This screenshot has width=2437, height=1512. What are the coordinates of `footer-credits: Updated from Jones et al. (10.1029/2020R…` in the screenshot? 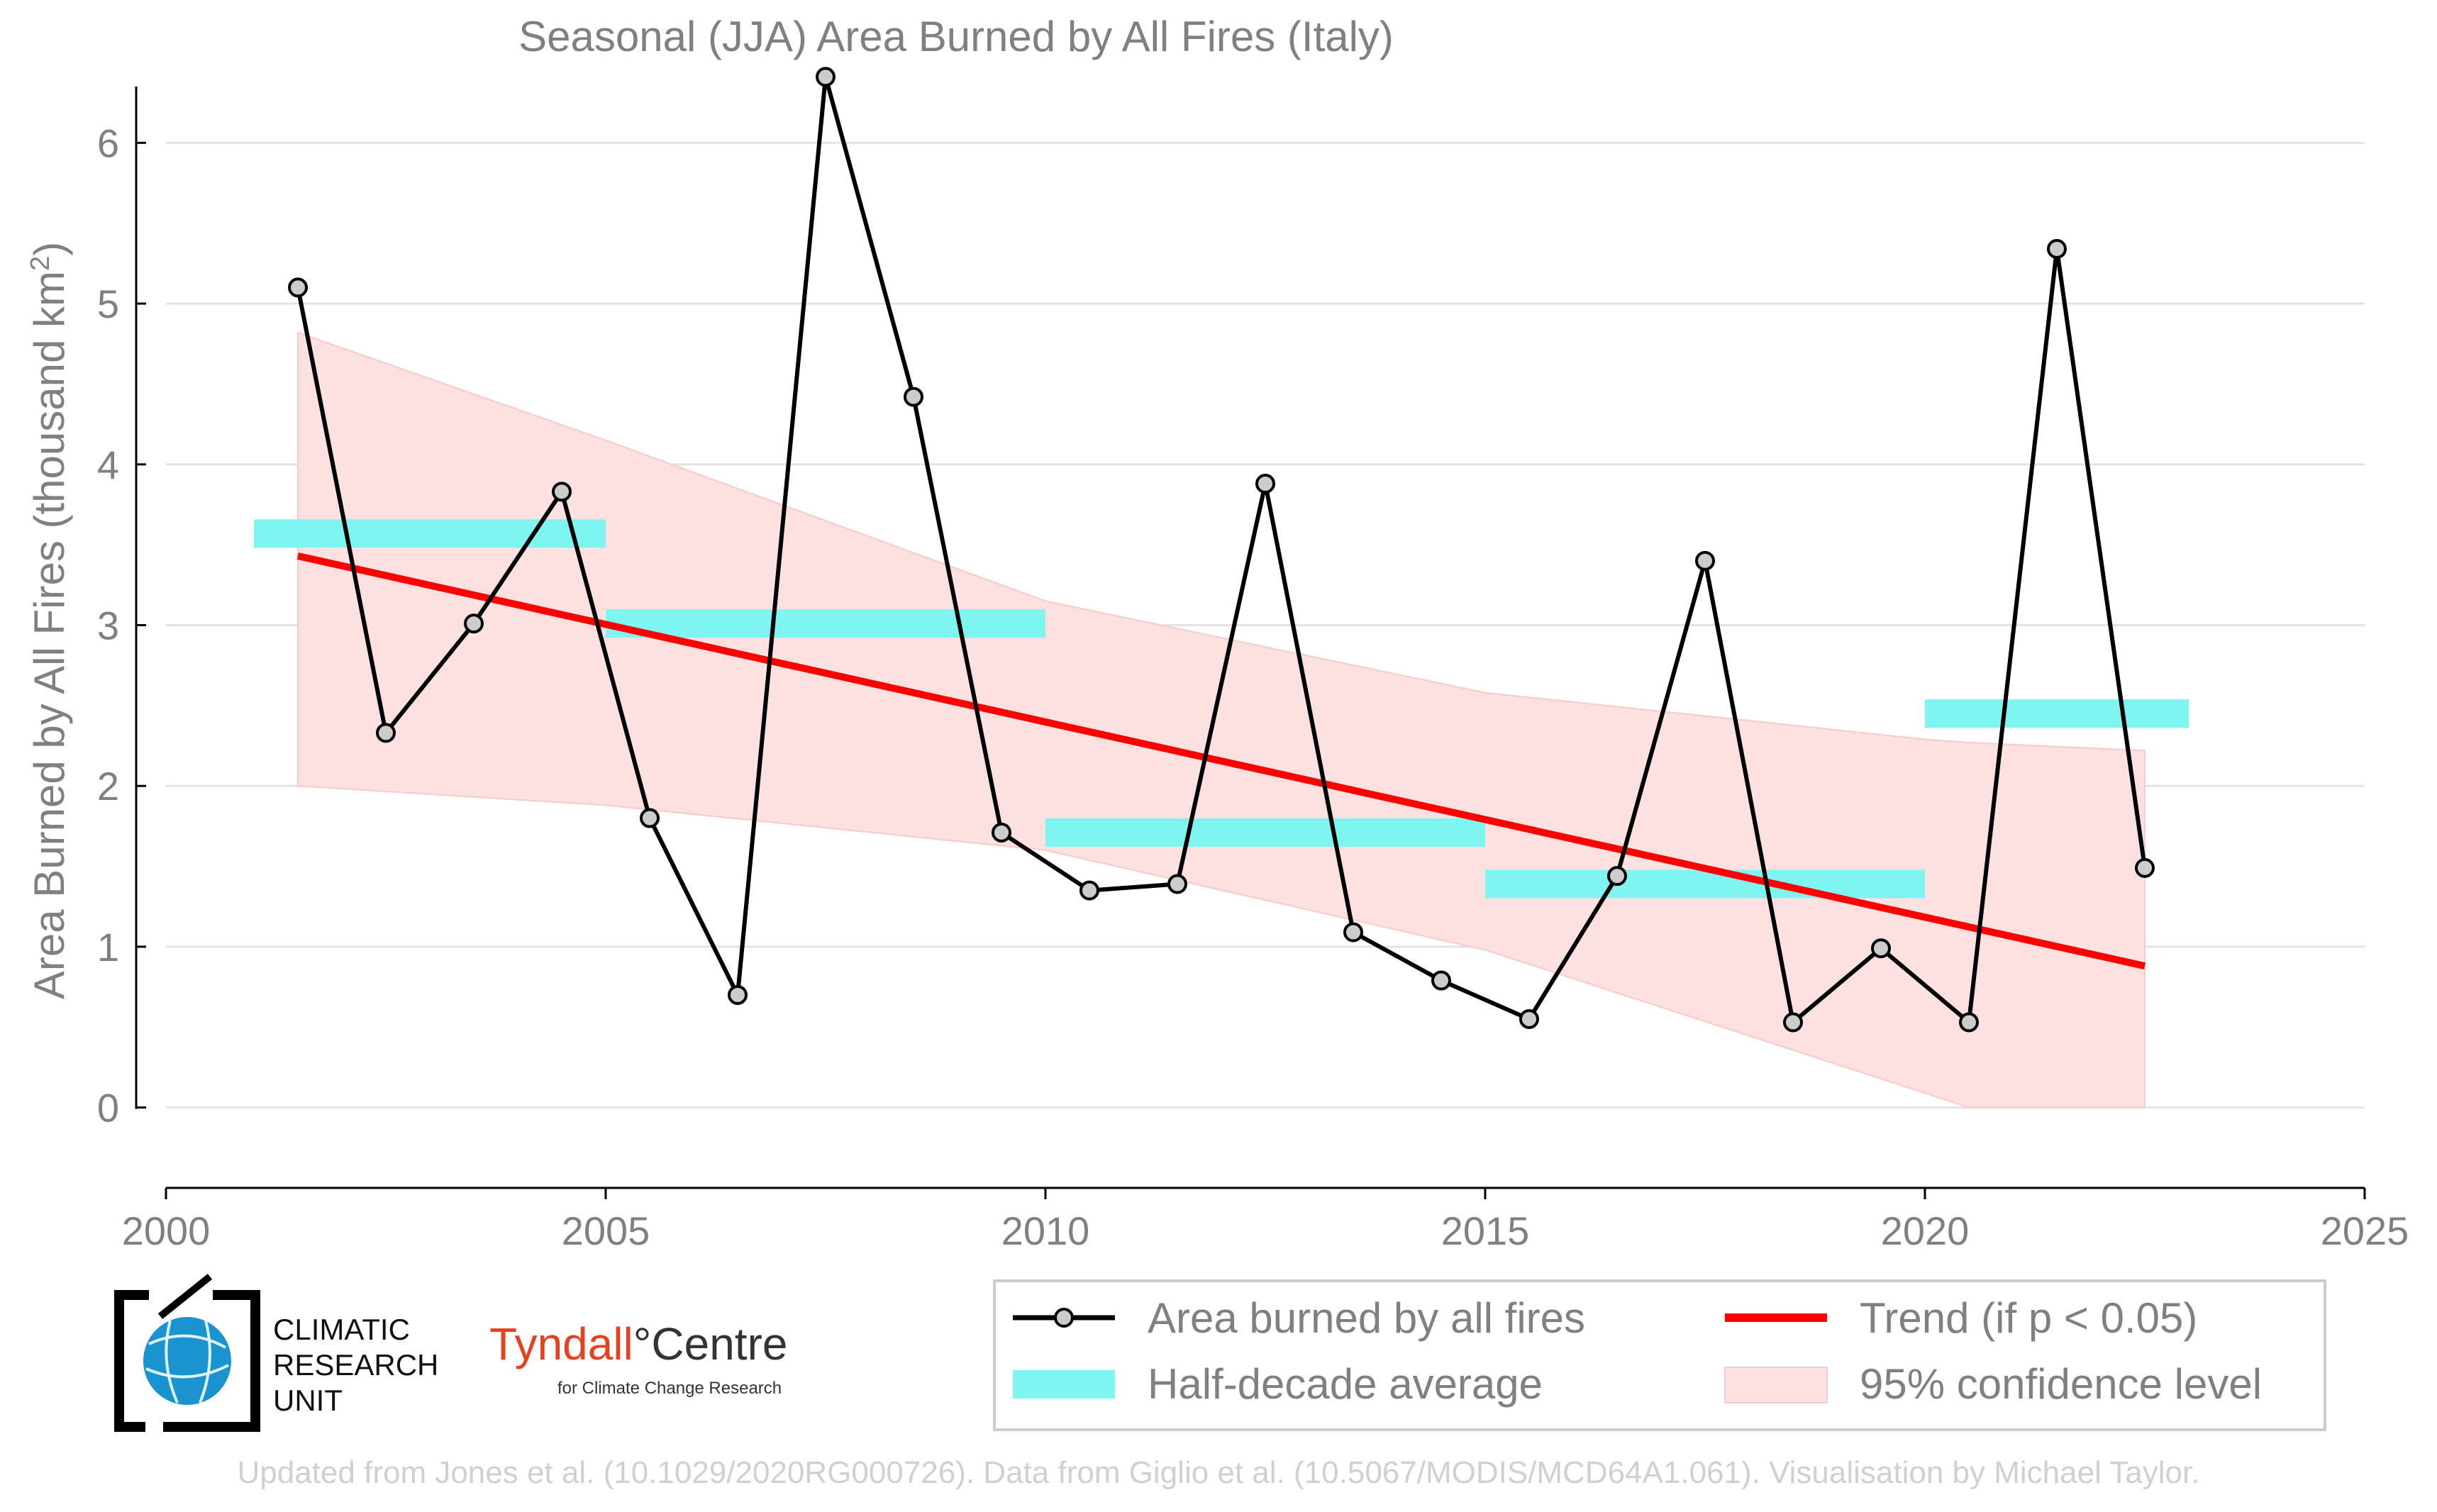 It's located at (1218, 1473).